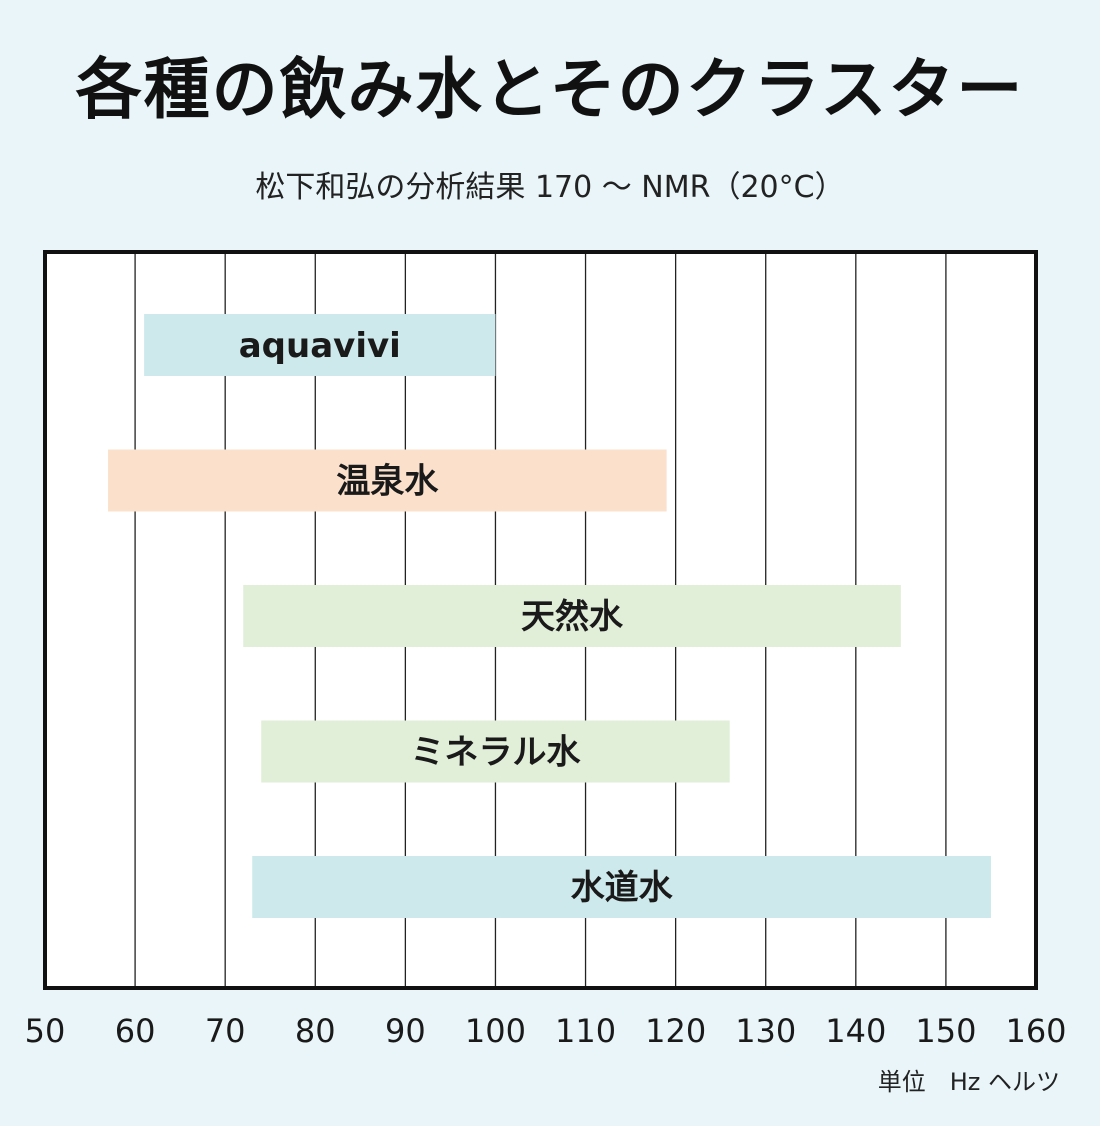 The height and width of the screenshot is (1126, 1100). What do you see at coordinates (855, 1031) in the screenshot?
I see `x-tick-label: 140` at bounding box center [855, 1031].